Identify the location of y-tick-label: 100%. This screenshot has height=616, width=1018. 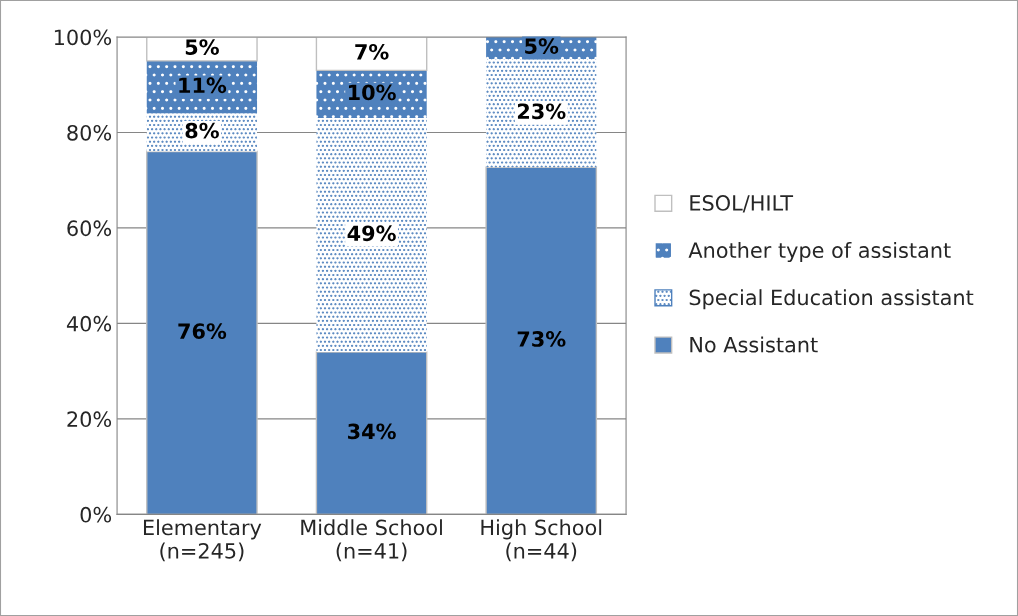
(83, 37).